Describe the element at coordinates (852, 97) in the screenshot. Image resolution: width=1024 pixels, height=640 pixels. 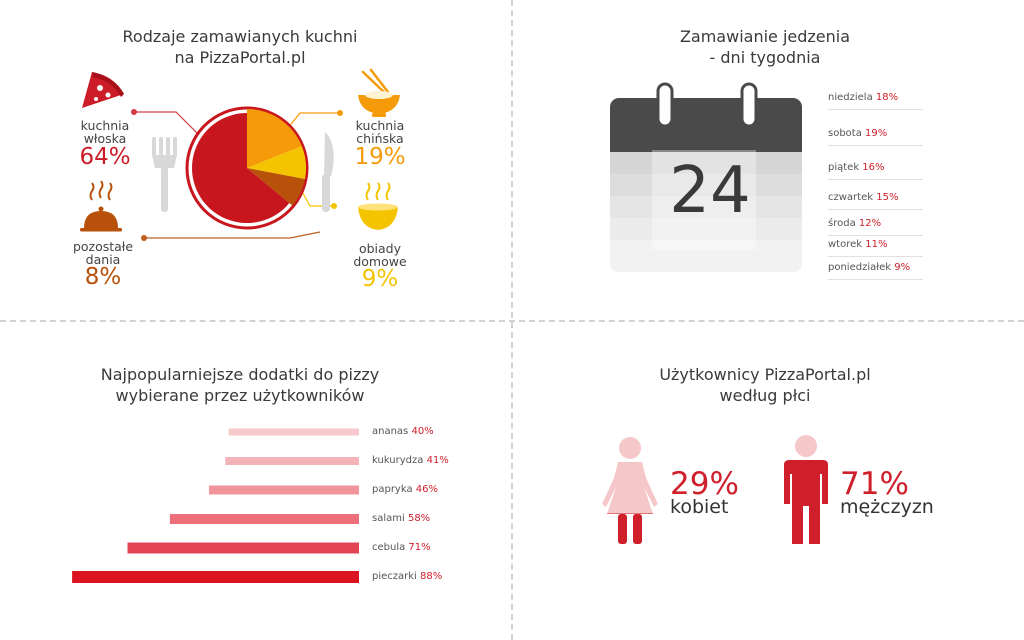
I see `day-name: niedziela` at that location.